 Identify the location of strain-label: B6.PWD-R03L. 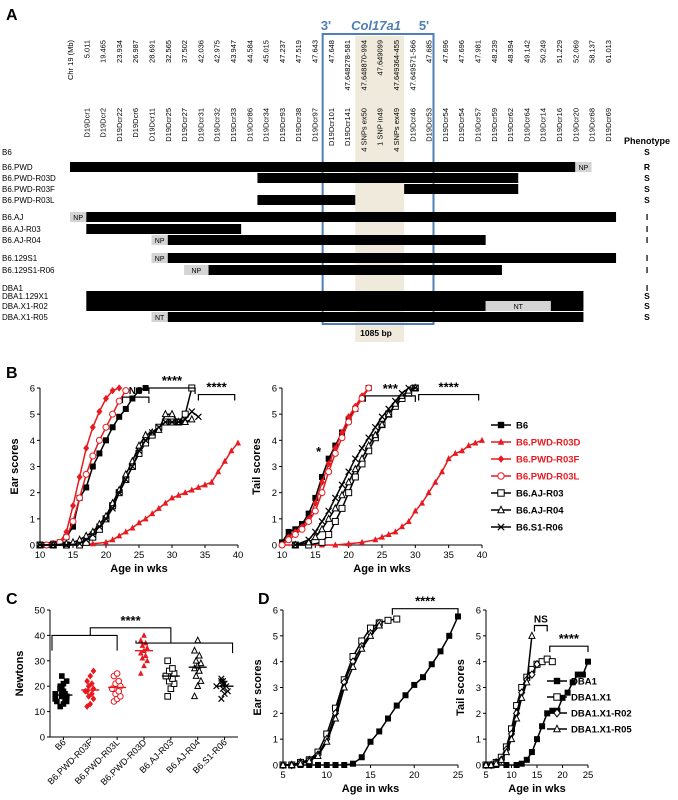
(28, 200).